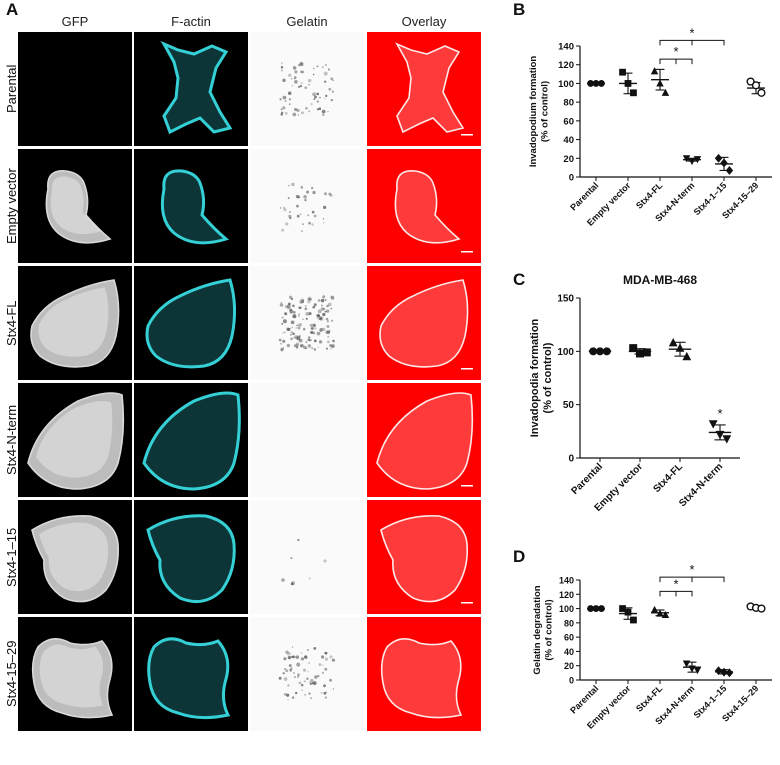 The width and height of the screenshot is (780, 765). I want to click on panel-b-letter: B, so click(519, 9).